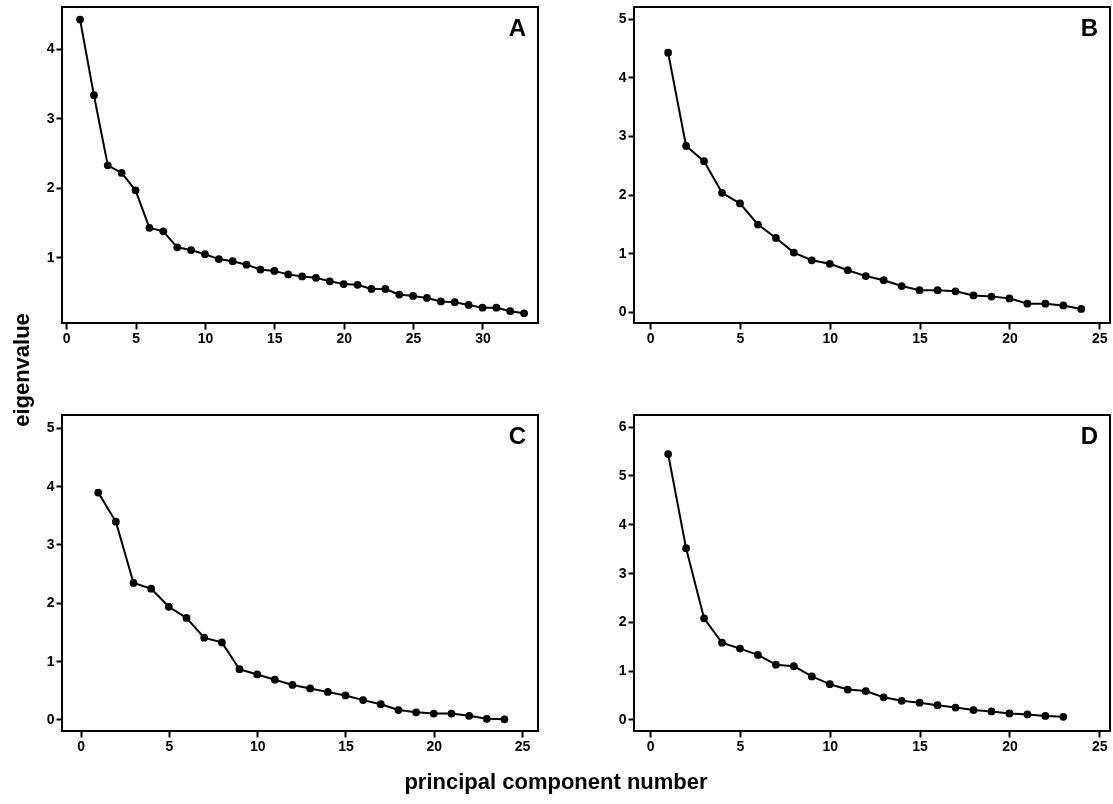 The image size is (1113, 804). I want to click on chart-title: A, so click(517, 27).